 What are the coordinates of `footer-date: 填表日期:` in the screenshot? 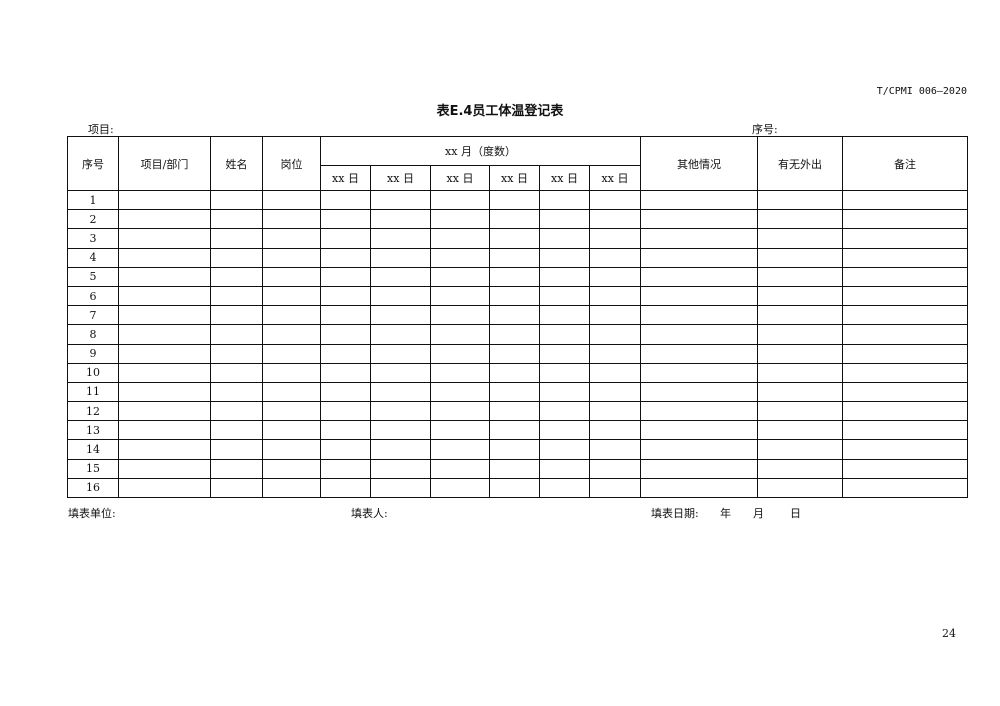 It's located at (675, 513).